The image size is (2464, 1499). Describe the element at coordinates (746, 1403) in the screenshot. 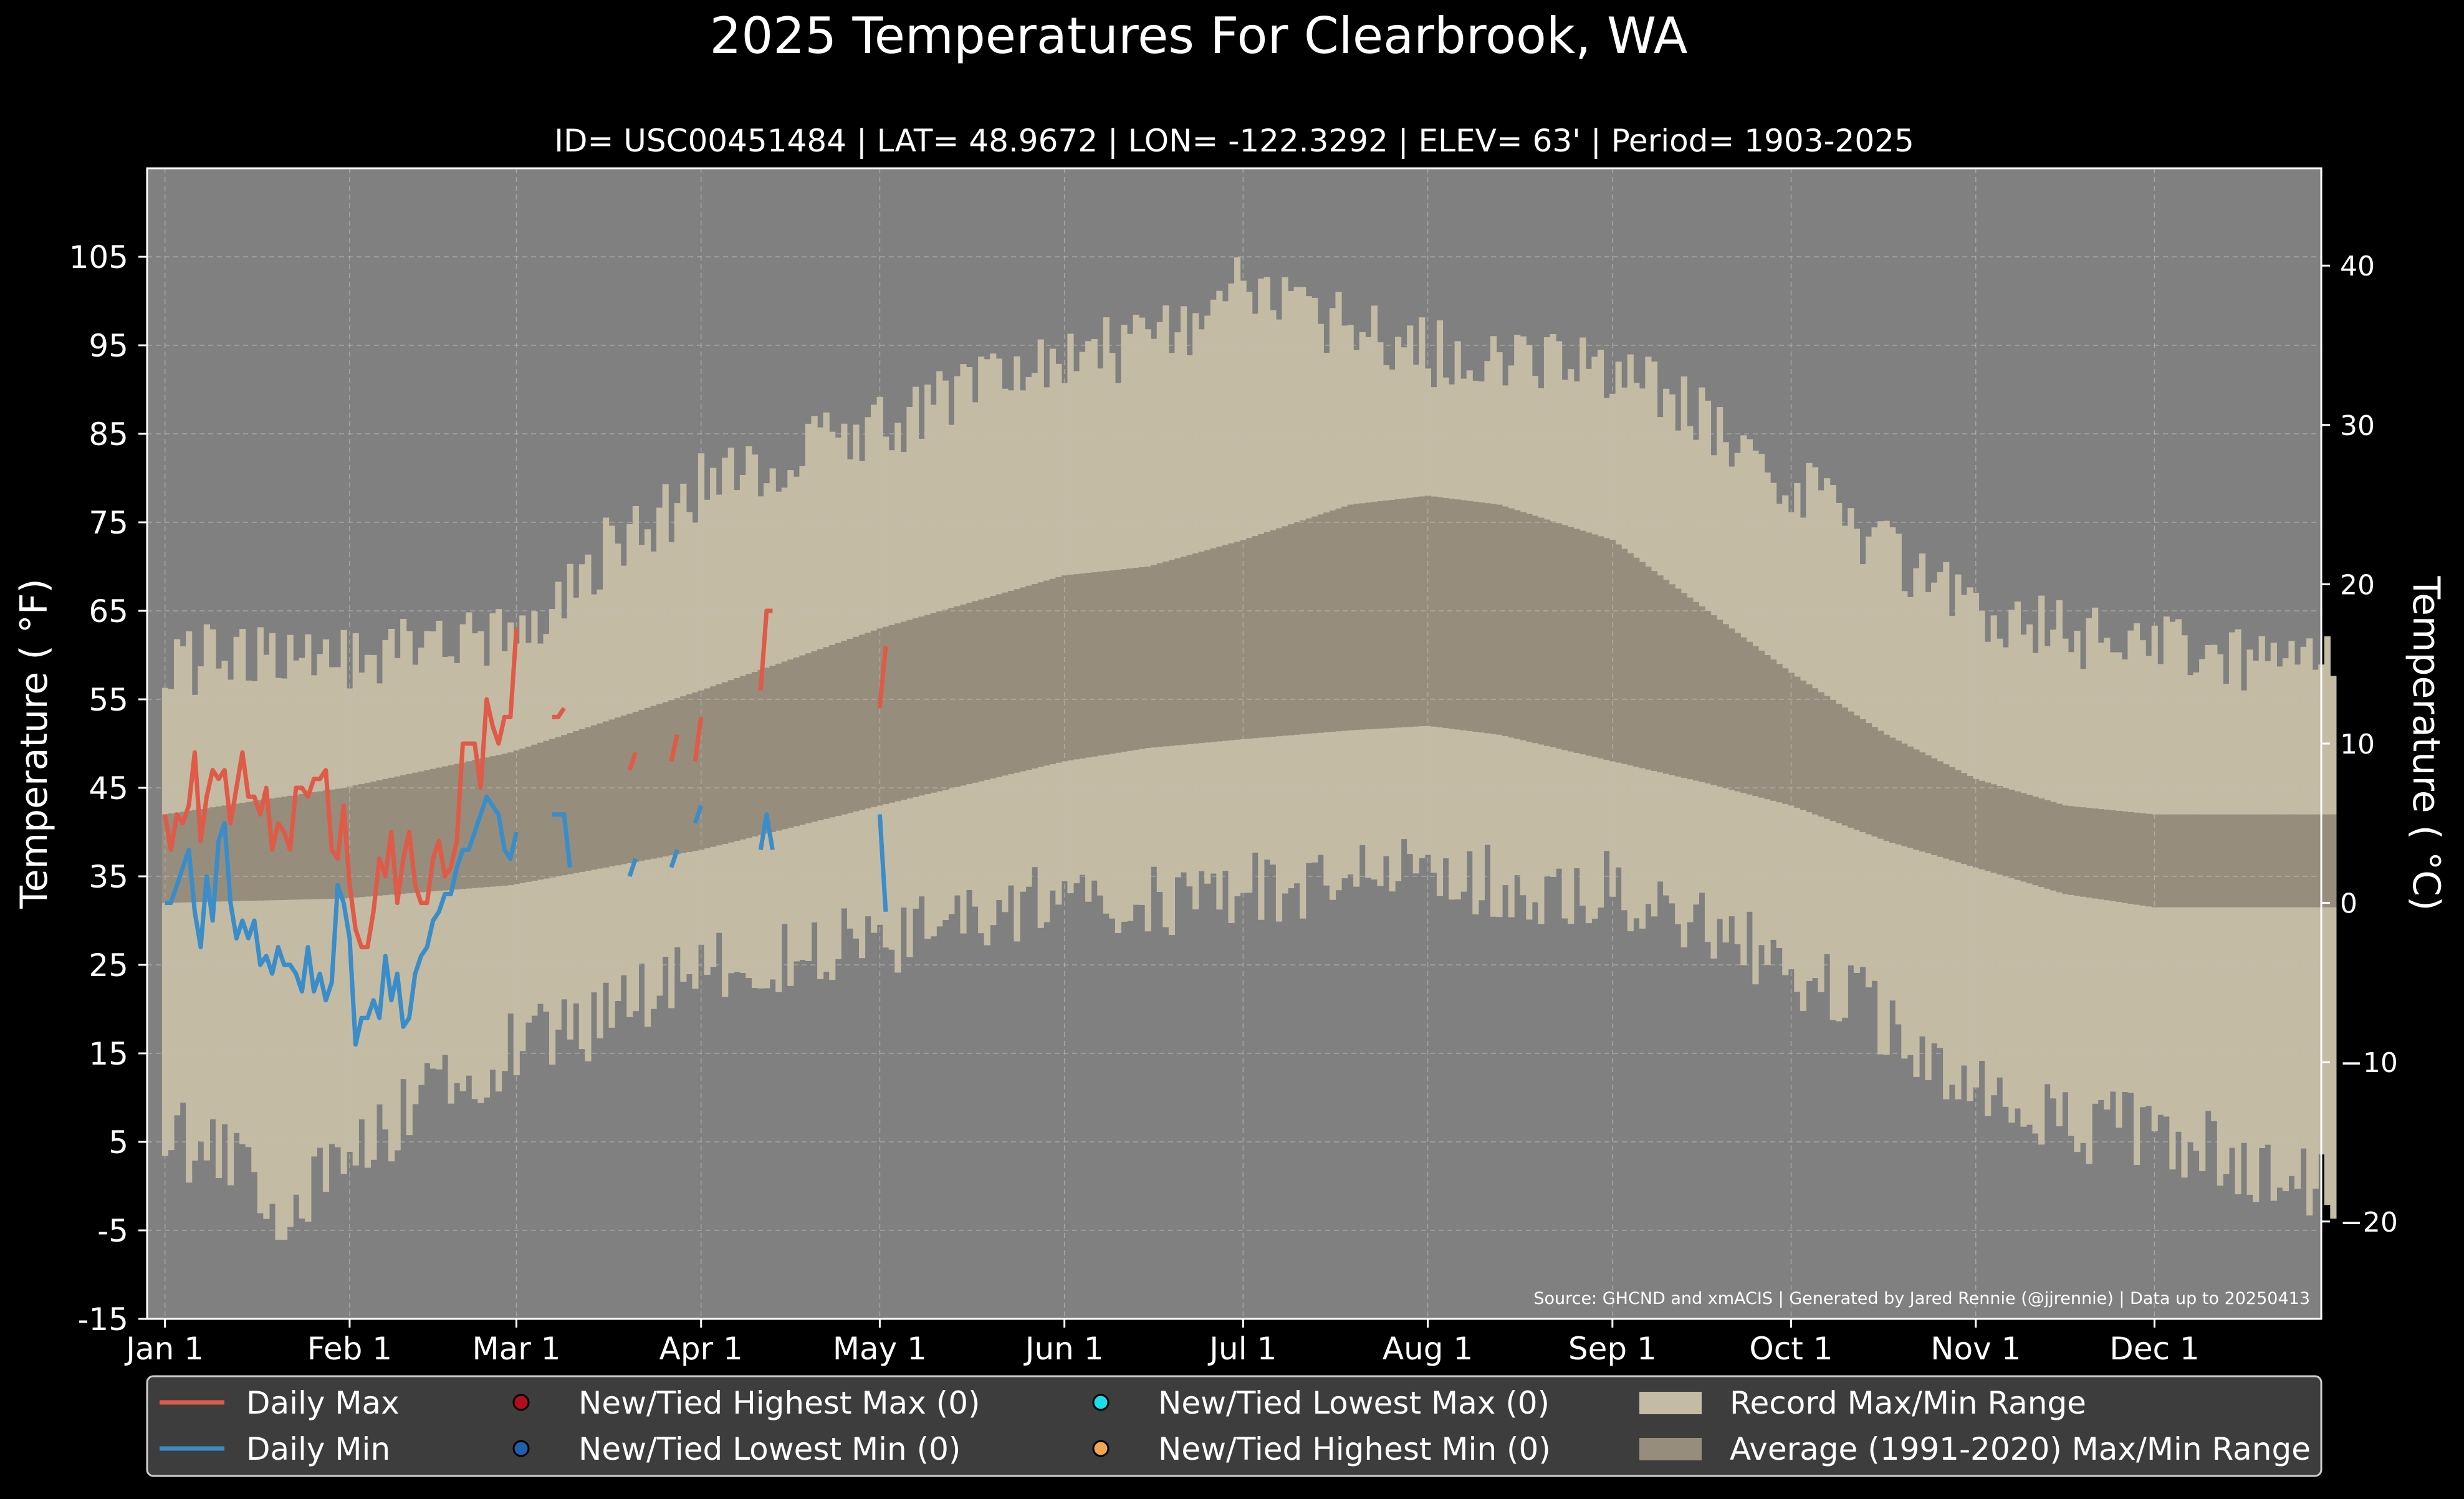

I see `legend-item: New/Tied Highest Max (0)` at that location.